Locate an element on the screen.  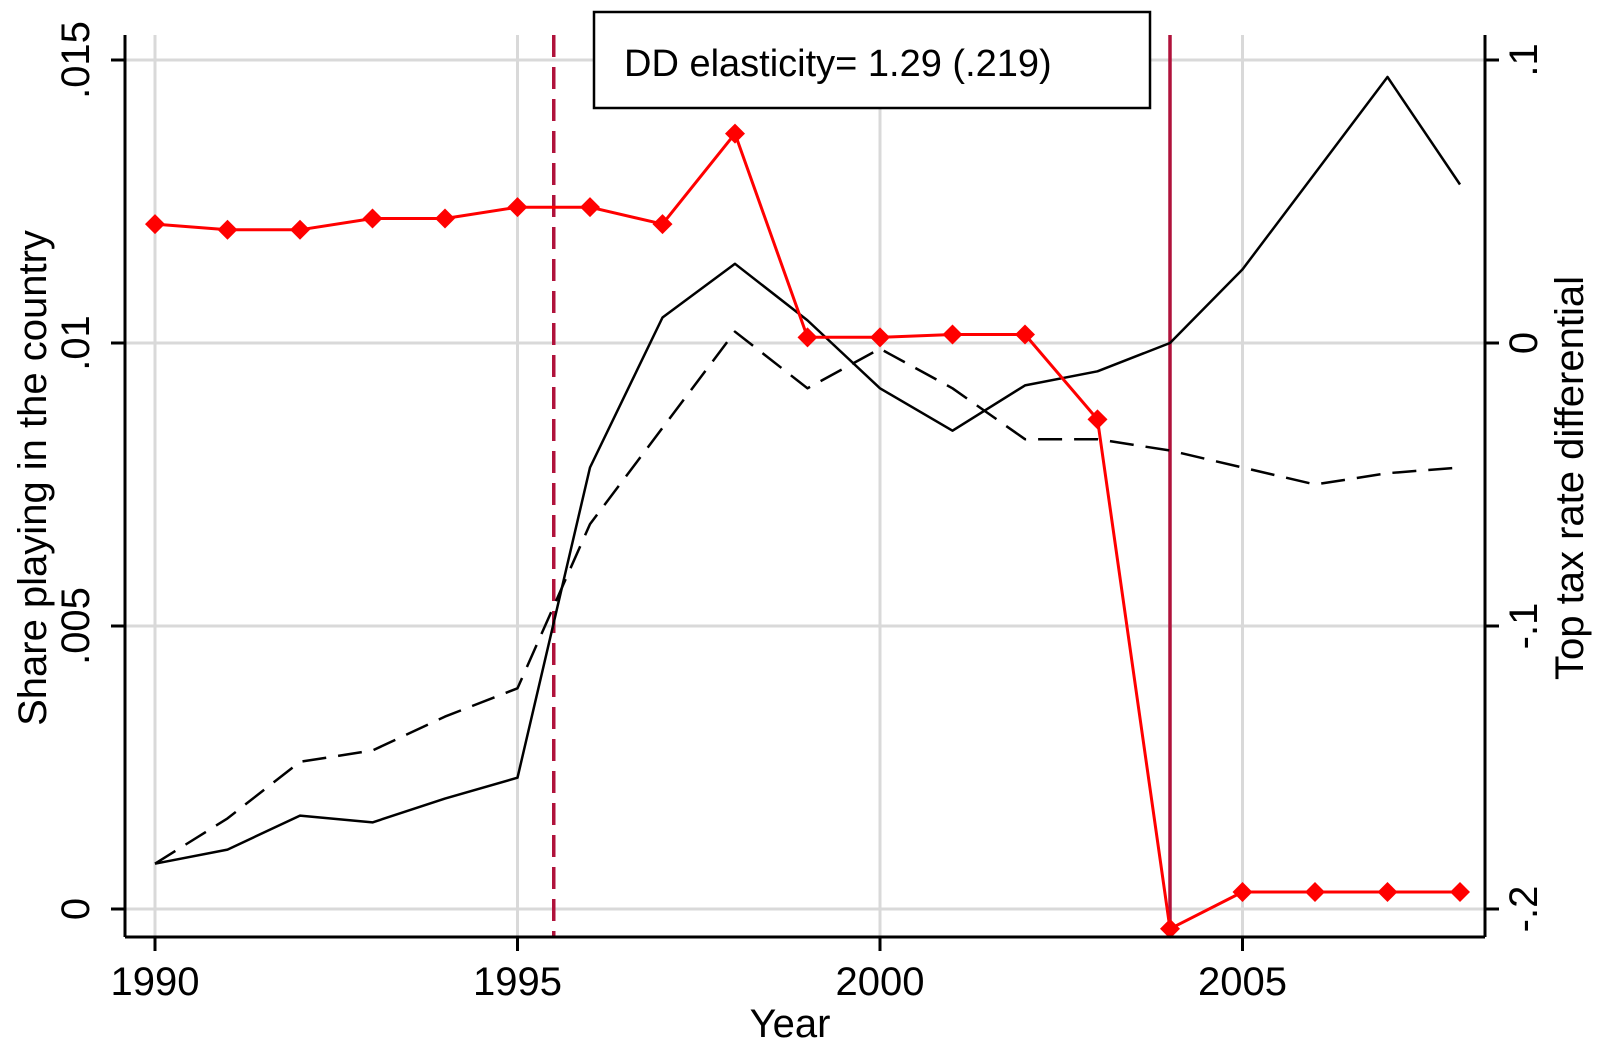
annotation-box: DD elasticity= 1.29 (.219) is located at coordinates (872, 60).